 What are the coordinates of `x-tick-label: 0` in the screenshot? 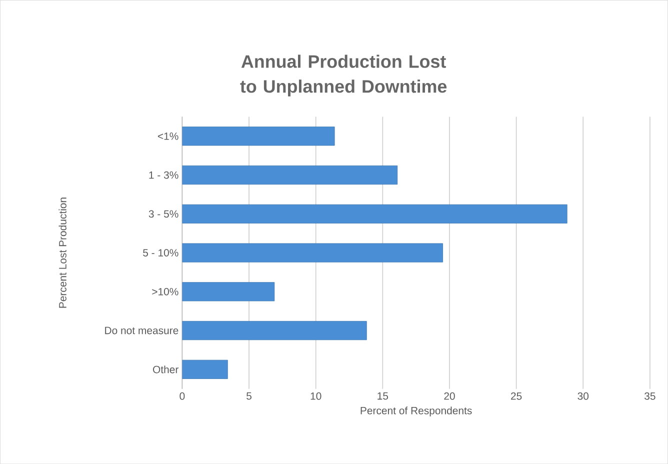 It's located at (182, 396).